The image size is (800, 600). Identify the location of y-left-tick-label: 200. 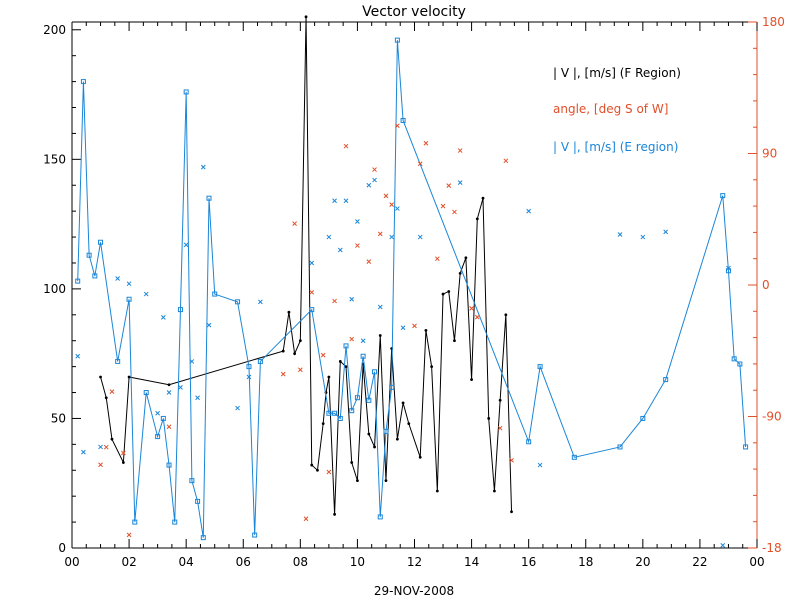
(54, 30).